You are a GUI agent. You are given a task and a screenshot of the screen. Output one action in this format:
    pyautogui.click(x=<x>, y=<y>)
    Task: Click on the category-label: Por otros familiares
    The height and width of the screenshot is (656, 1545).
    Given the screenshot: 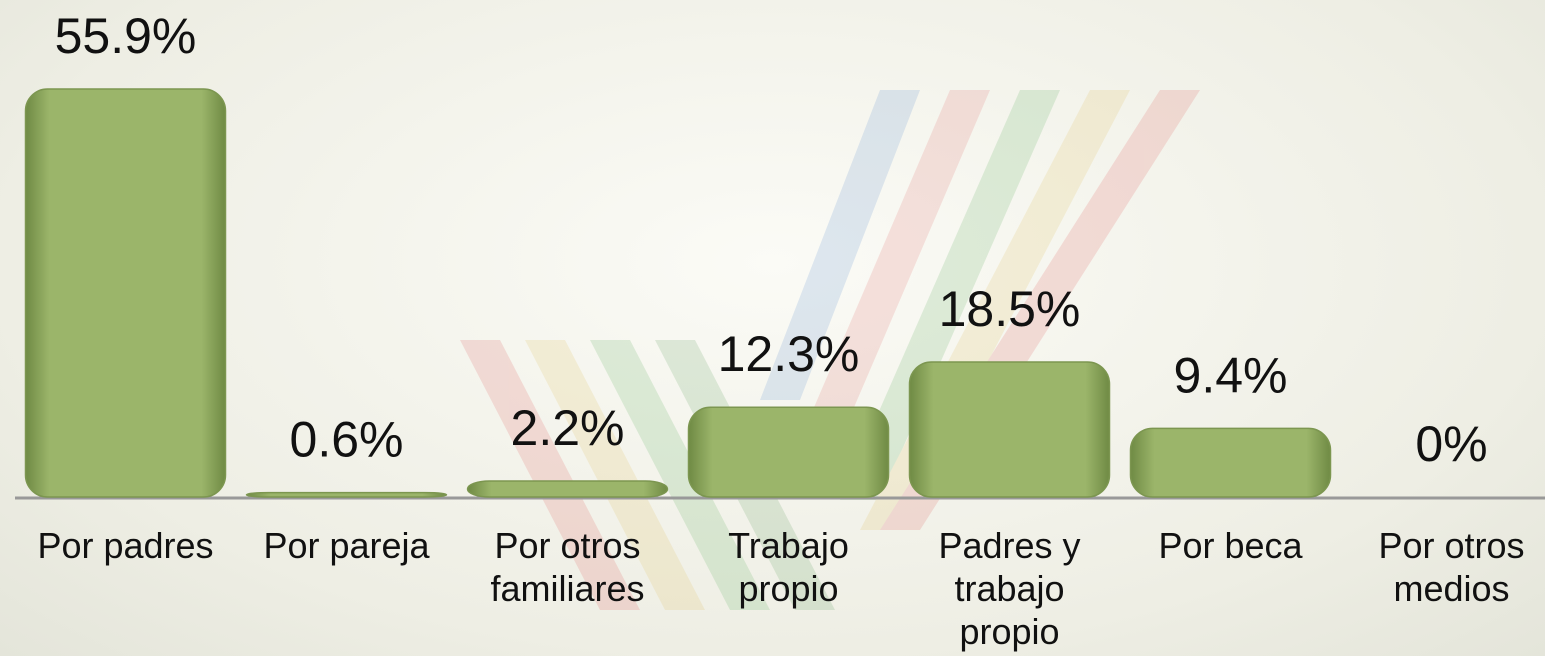 What is the action you would take?
    pyautogui.click(x=567, y=567)
    